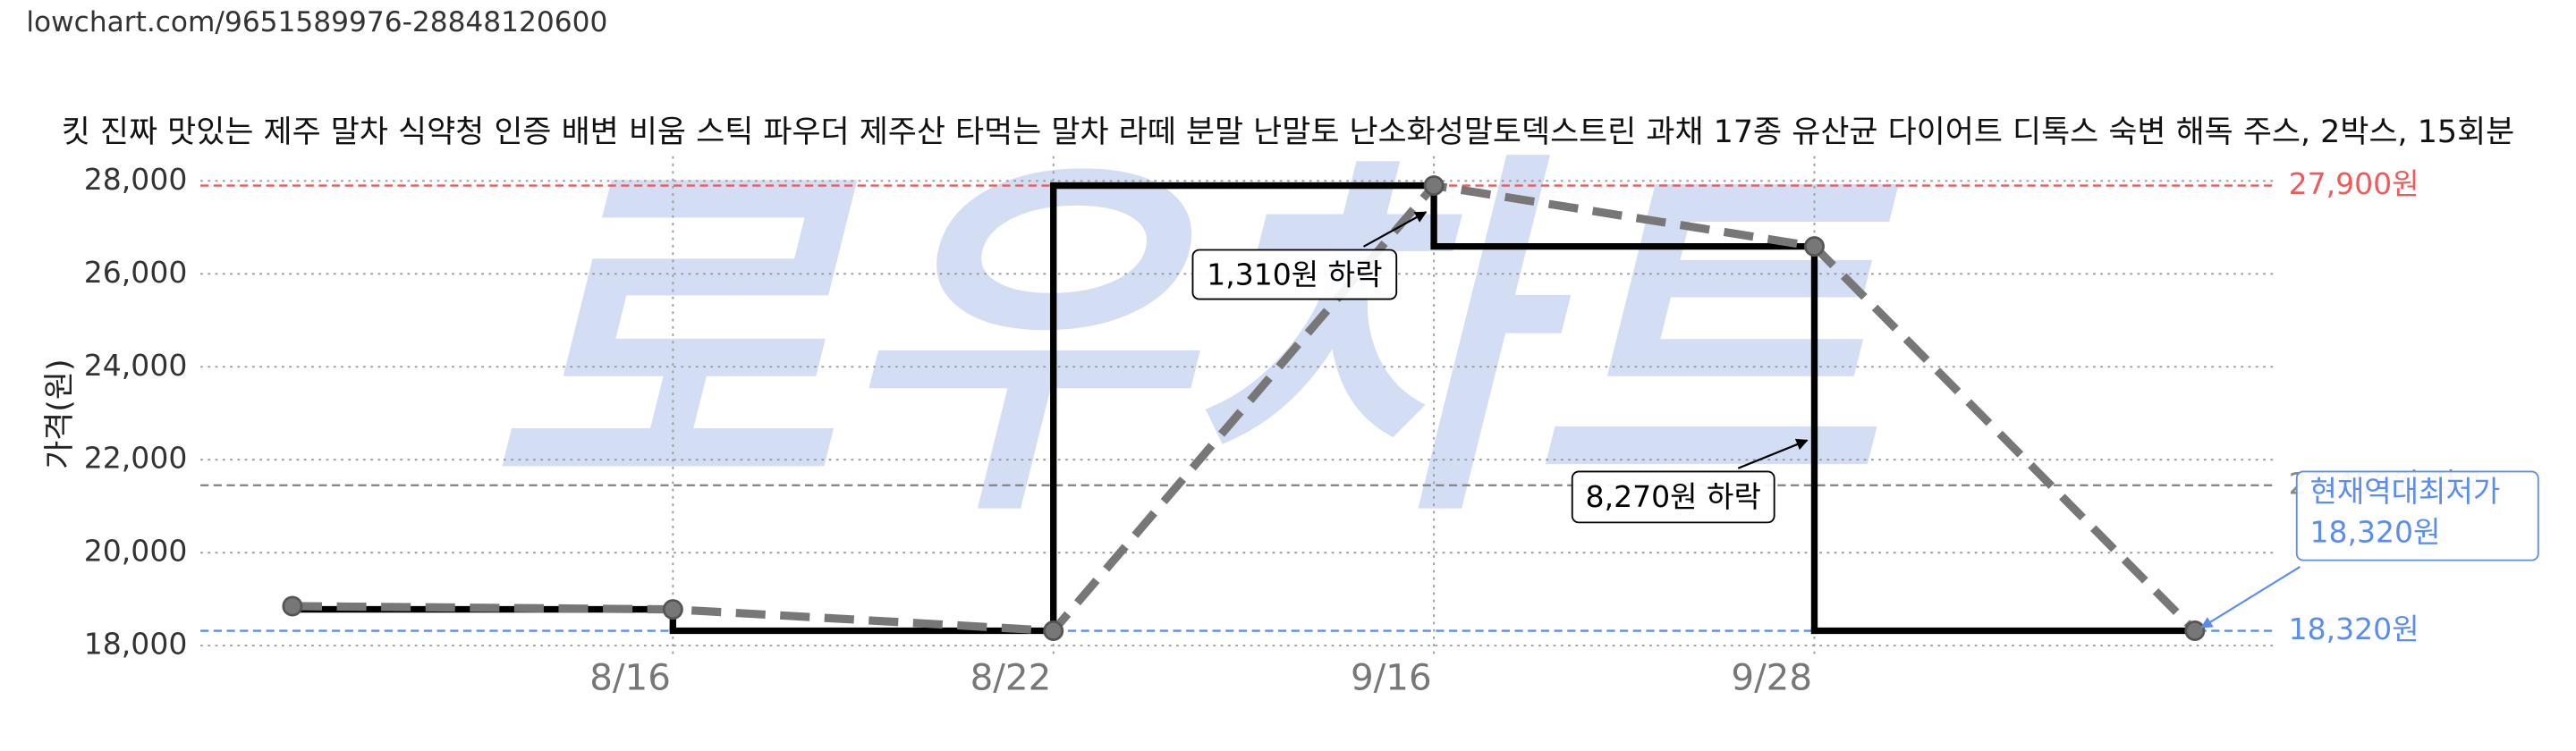 The width and height of the screenshot is (2576, 751). Describe the element at coordinates (136, 179) in the screenshot. I see `y-tick-label: 28,000` at that location.